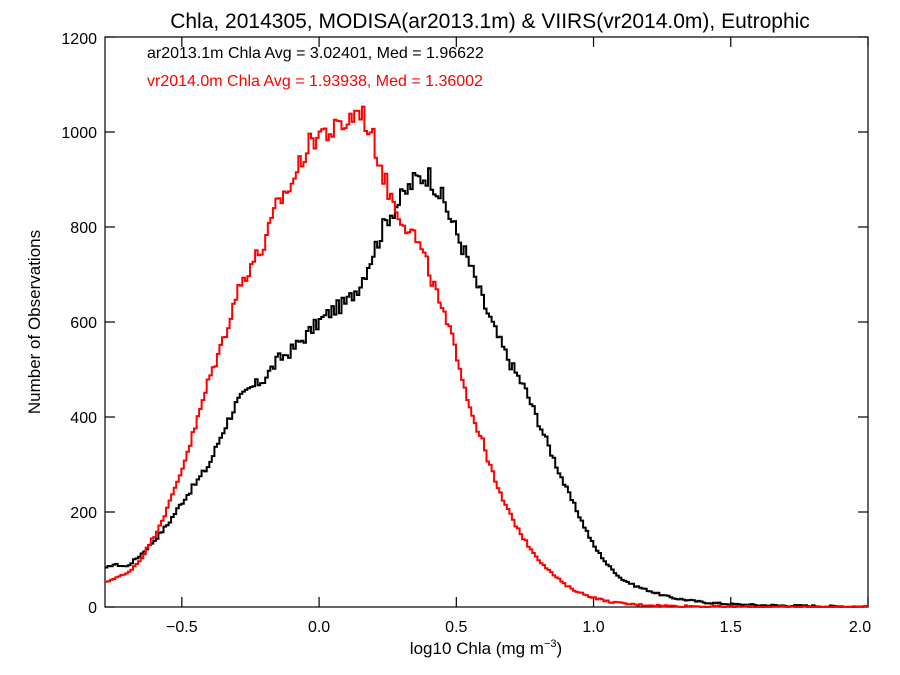 The height and width of the screenshot is (675, 900). I want to click on y-tick-label: 400, so click(83, 418).